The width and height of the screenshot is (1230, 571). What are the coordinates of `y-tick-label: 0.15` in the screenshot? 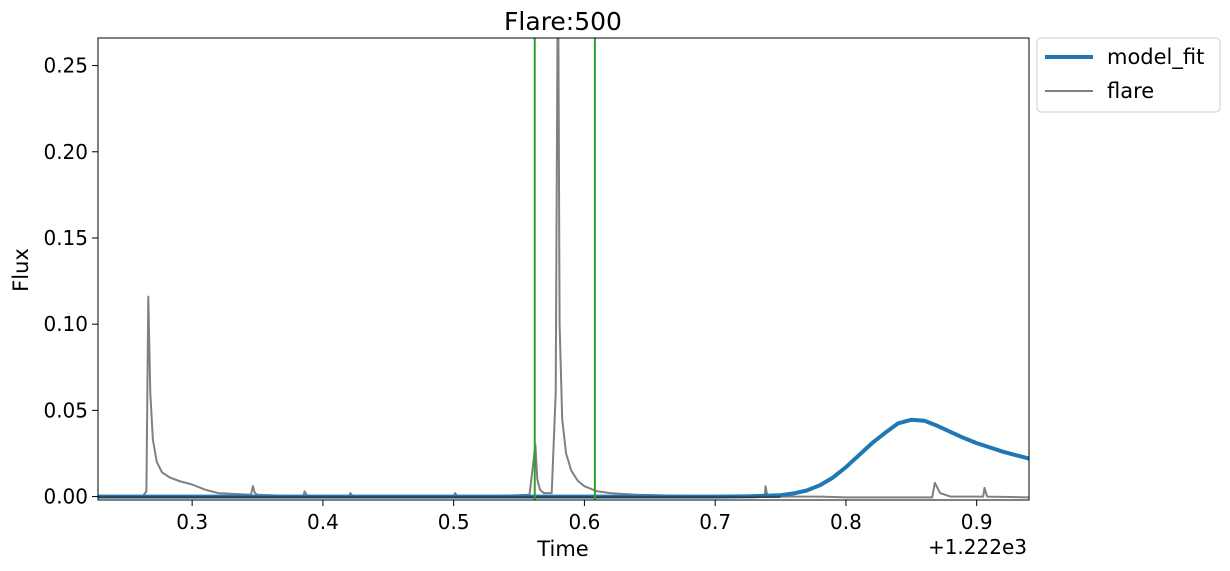 It's located at (65, 238).